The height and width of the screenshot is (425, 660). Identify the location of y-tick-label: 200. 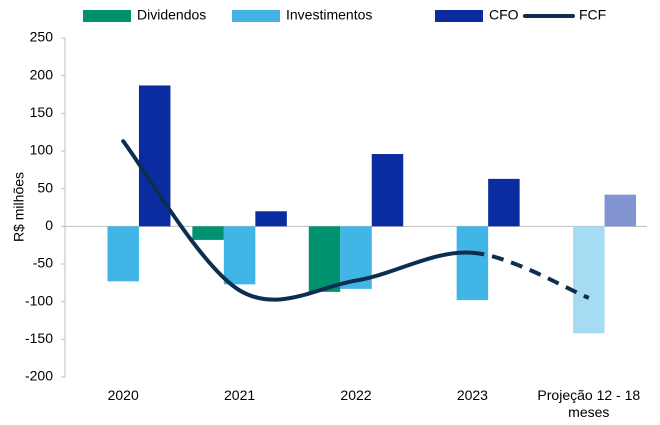
(42, 74).